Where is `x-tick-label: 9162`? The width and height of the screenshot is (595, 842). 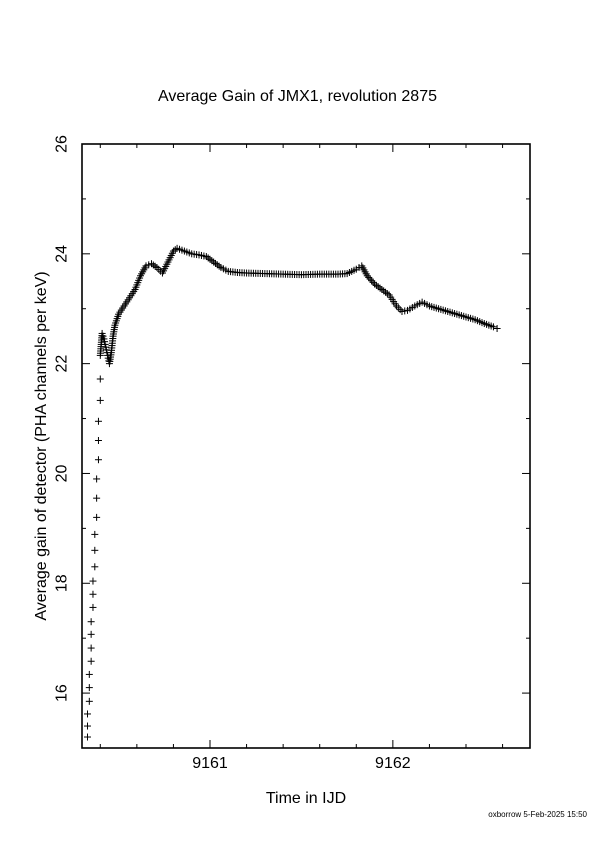 x-tick-label: 9162 is located at coordinates (393, 763).